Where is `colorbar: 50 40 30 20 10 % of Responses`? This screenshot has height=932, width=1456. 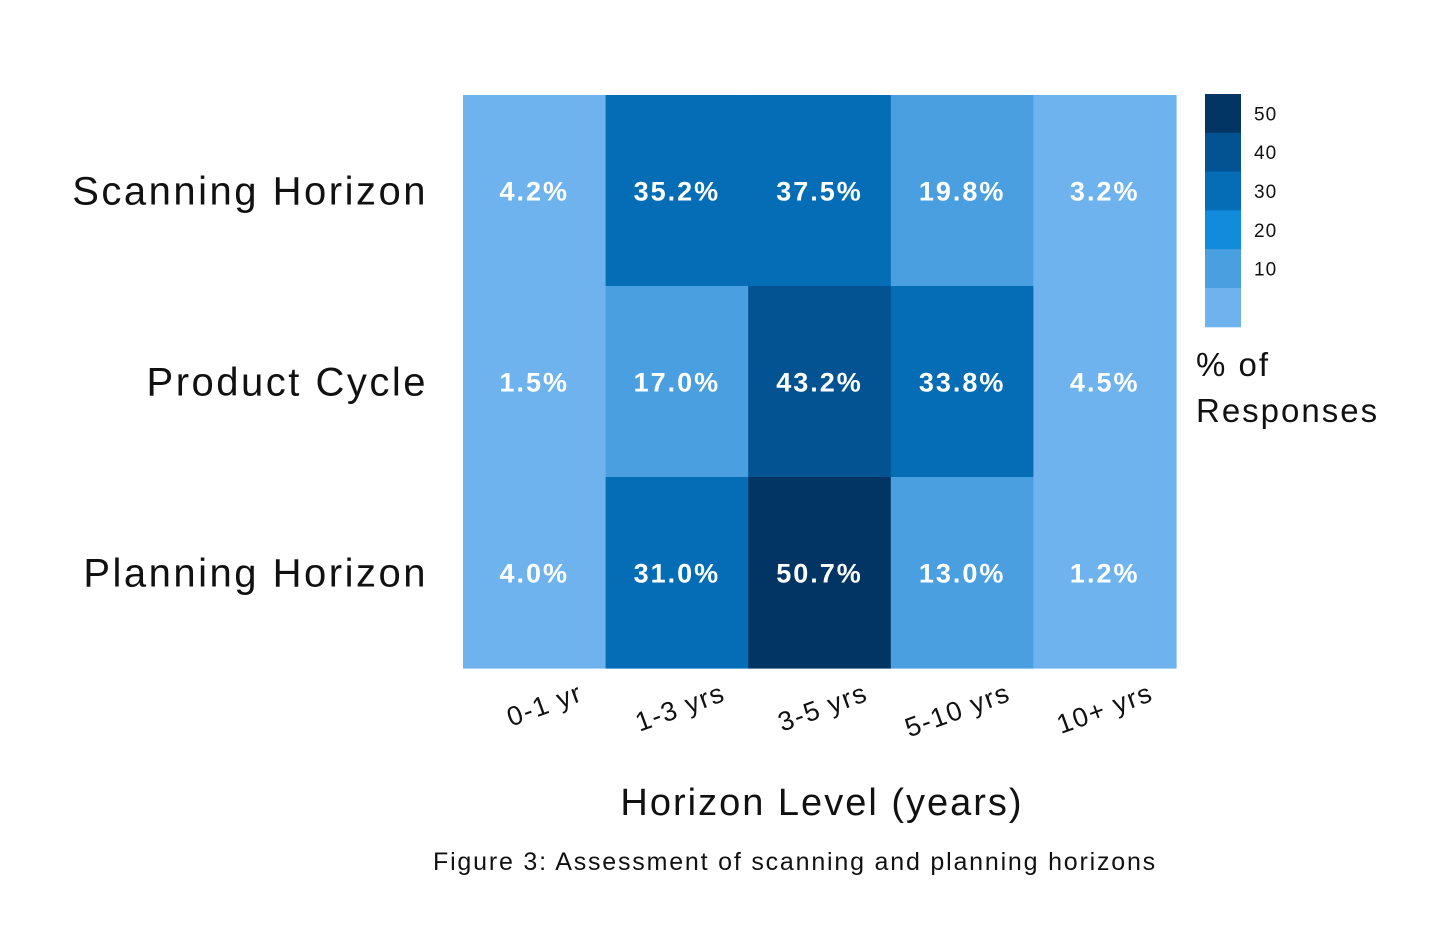 colorbar: 50 40 30 20 10 % of Responses is located at coordinates (1287, 261).